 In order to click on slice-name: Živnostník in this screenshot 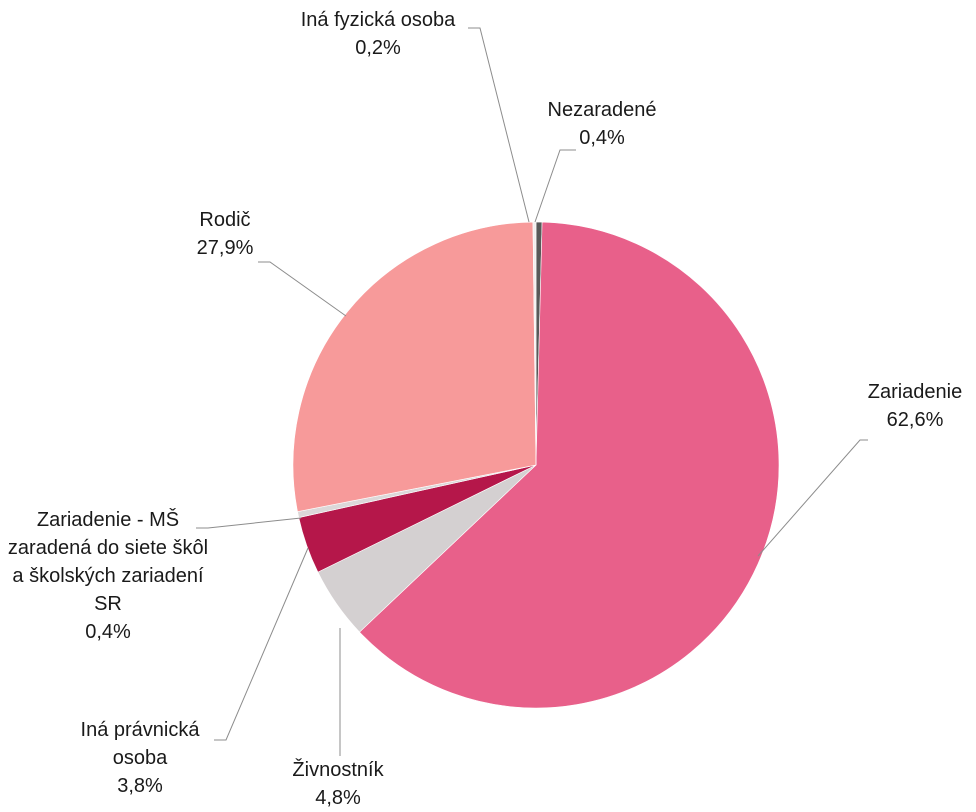, I will do `click(338, 770)`.